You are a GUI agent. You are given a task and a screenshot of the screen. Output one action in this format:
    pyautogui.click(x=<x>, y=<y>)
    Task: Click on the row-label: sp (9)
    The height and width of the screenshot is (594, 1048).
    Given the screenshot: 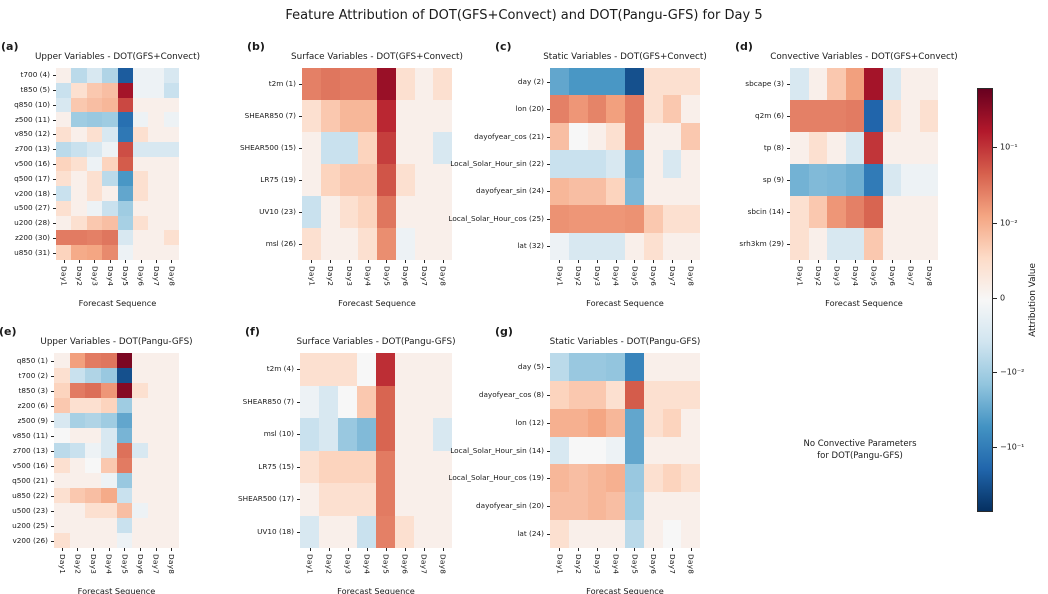 What is the action you would take?
    pyautogui.click(x=773, y=179)
    